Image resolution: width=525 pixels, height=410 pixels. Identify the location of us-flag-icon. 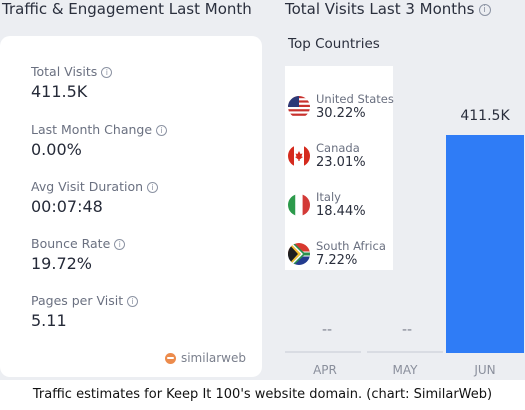
(299, 107).